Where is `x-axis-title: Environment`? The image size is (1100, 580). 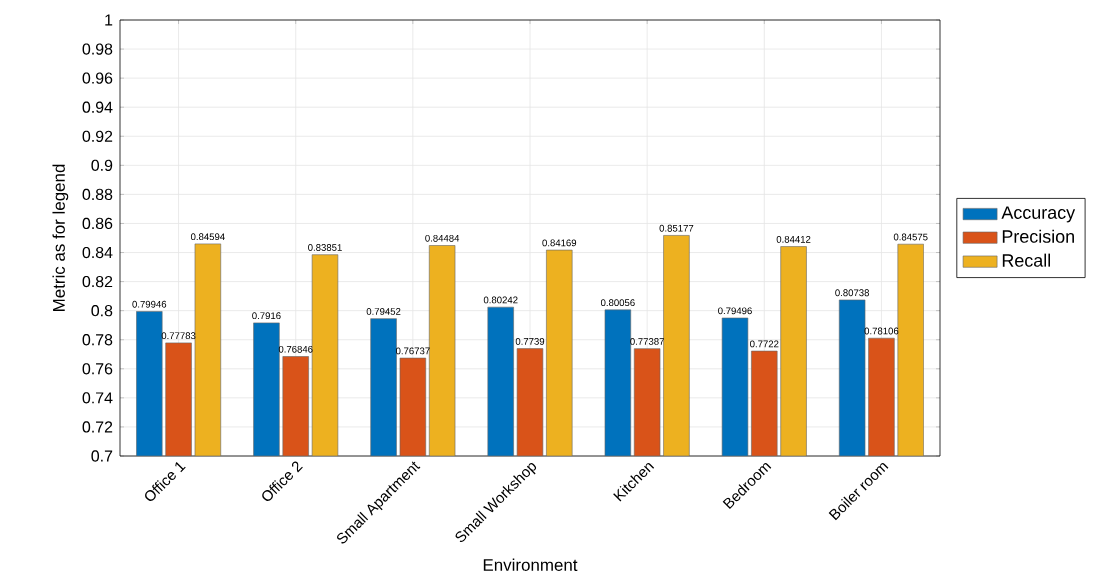
x-axis-title: Environment is located at coordinates (530, 564).